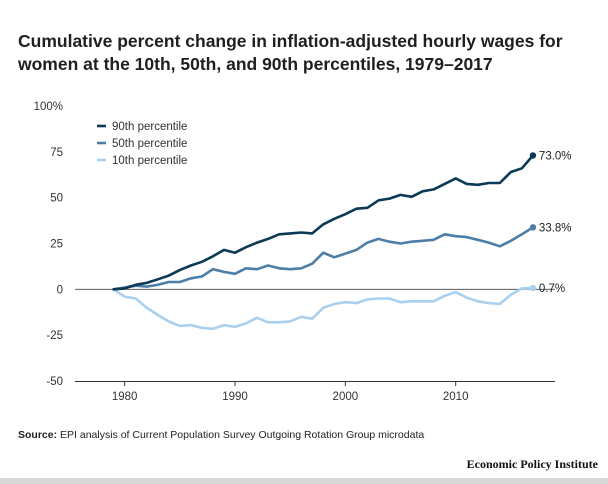  What do you see at coordinates (456, 397) in the screenshot?
I see `x-tick-label: 2010` at bounding box center [456, 397].